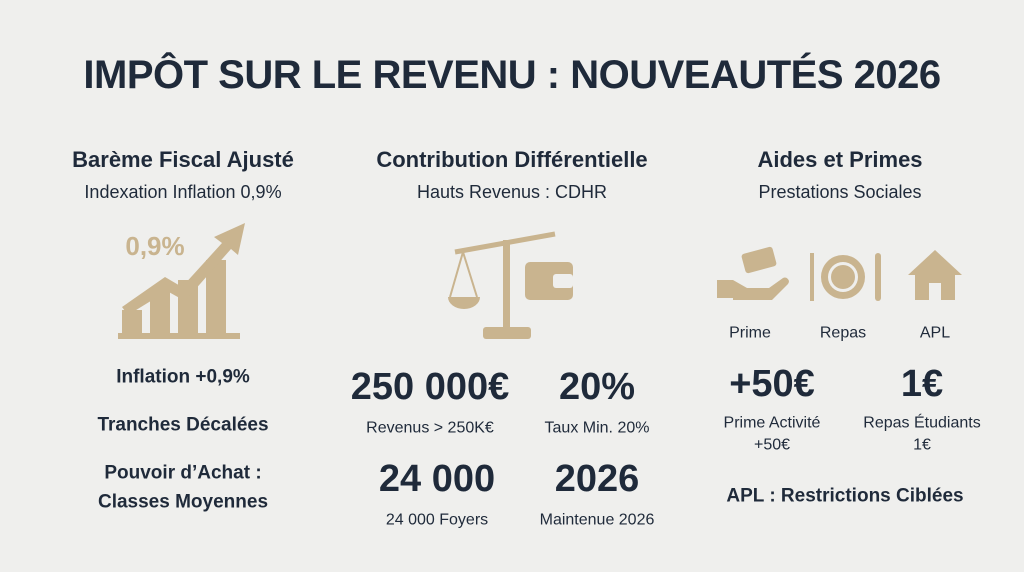  What do you see at coordinates (843, 333) in the screenshot?
I see `icon-label: Repas` at bounding box center [843, 333].